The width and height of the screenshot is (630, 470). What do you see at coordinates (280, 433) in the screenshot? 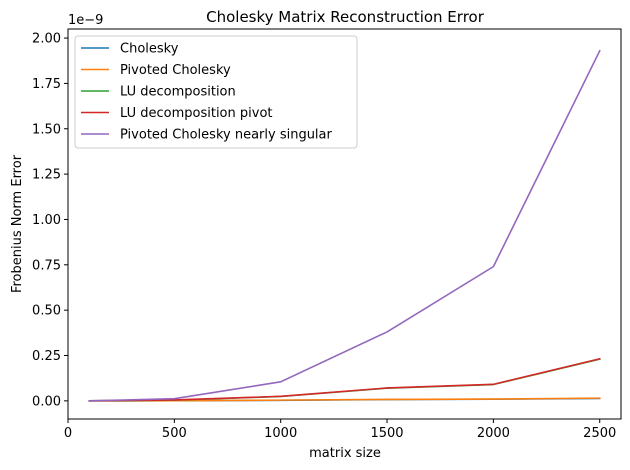
I see `x-tick-label: 1000` at bounding box center [280, 433].